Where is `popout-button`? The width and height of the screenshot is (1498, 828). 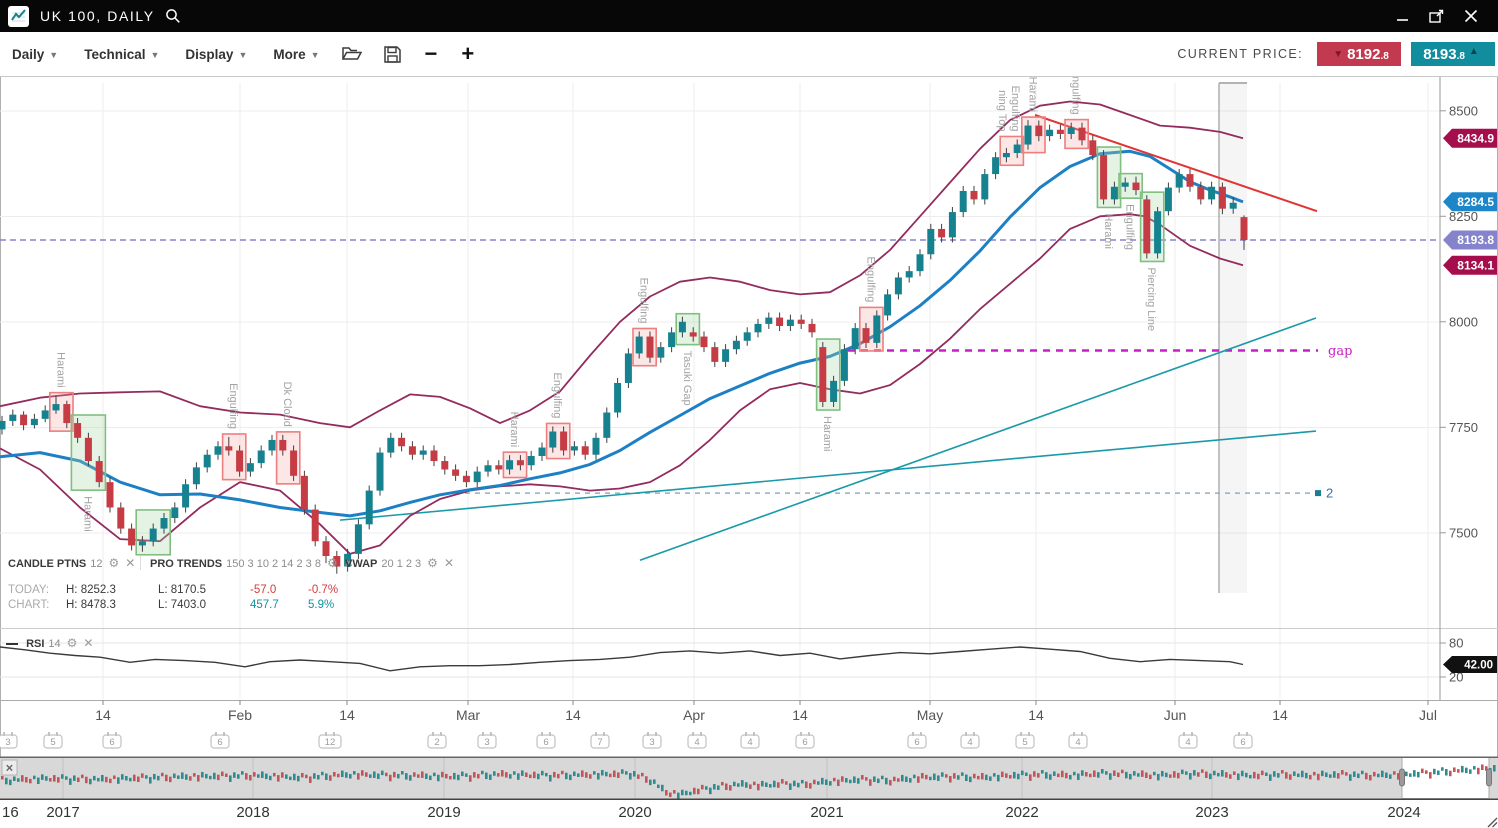 popout-button is located at coordinates (1436, 16).